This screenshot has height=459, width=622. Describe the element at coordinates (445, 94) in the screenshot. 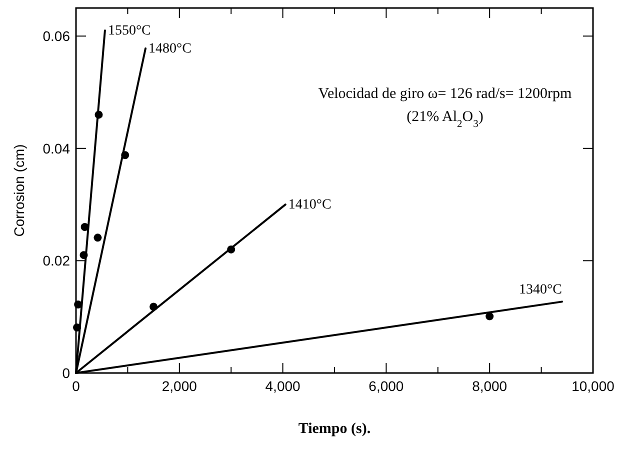

I see `annotation: Velocidad de giro ω= 126 rad/s= 1200rpm` at that location.